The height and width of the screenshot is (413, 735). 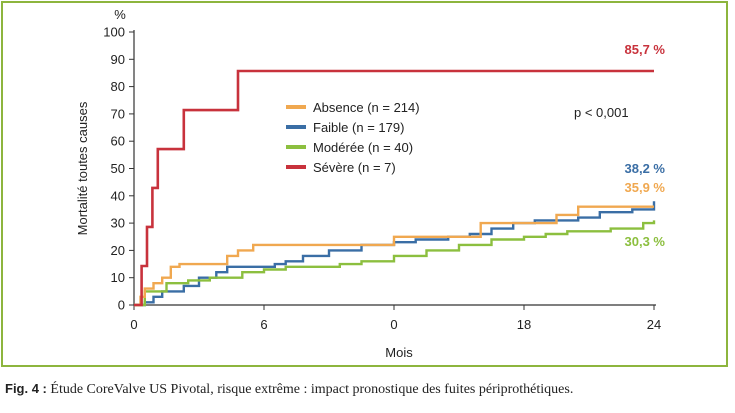 What do you see at coordinates (118, 223) in the screenshot?
I see `y-tick-label: 30` at bounding box center [118, 223].